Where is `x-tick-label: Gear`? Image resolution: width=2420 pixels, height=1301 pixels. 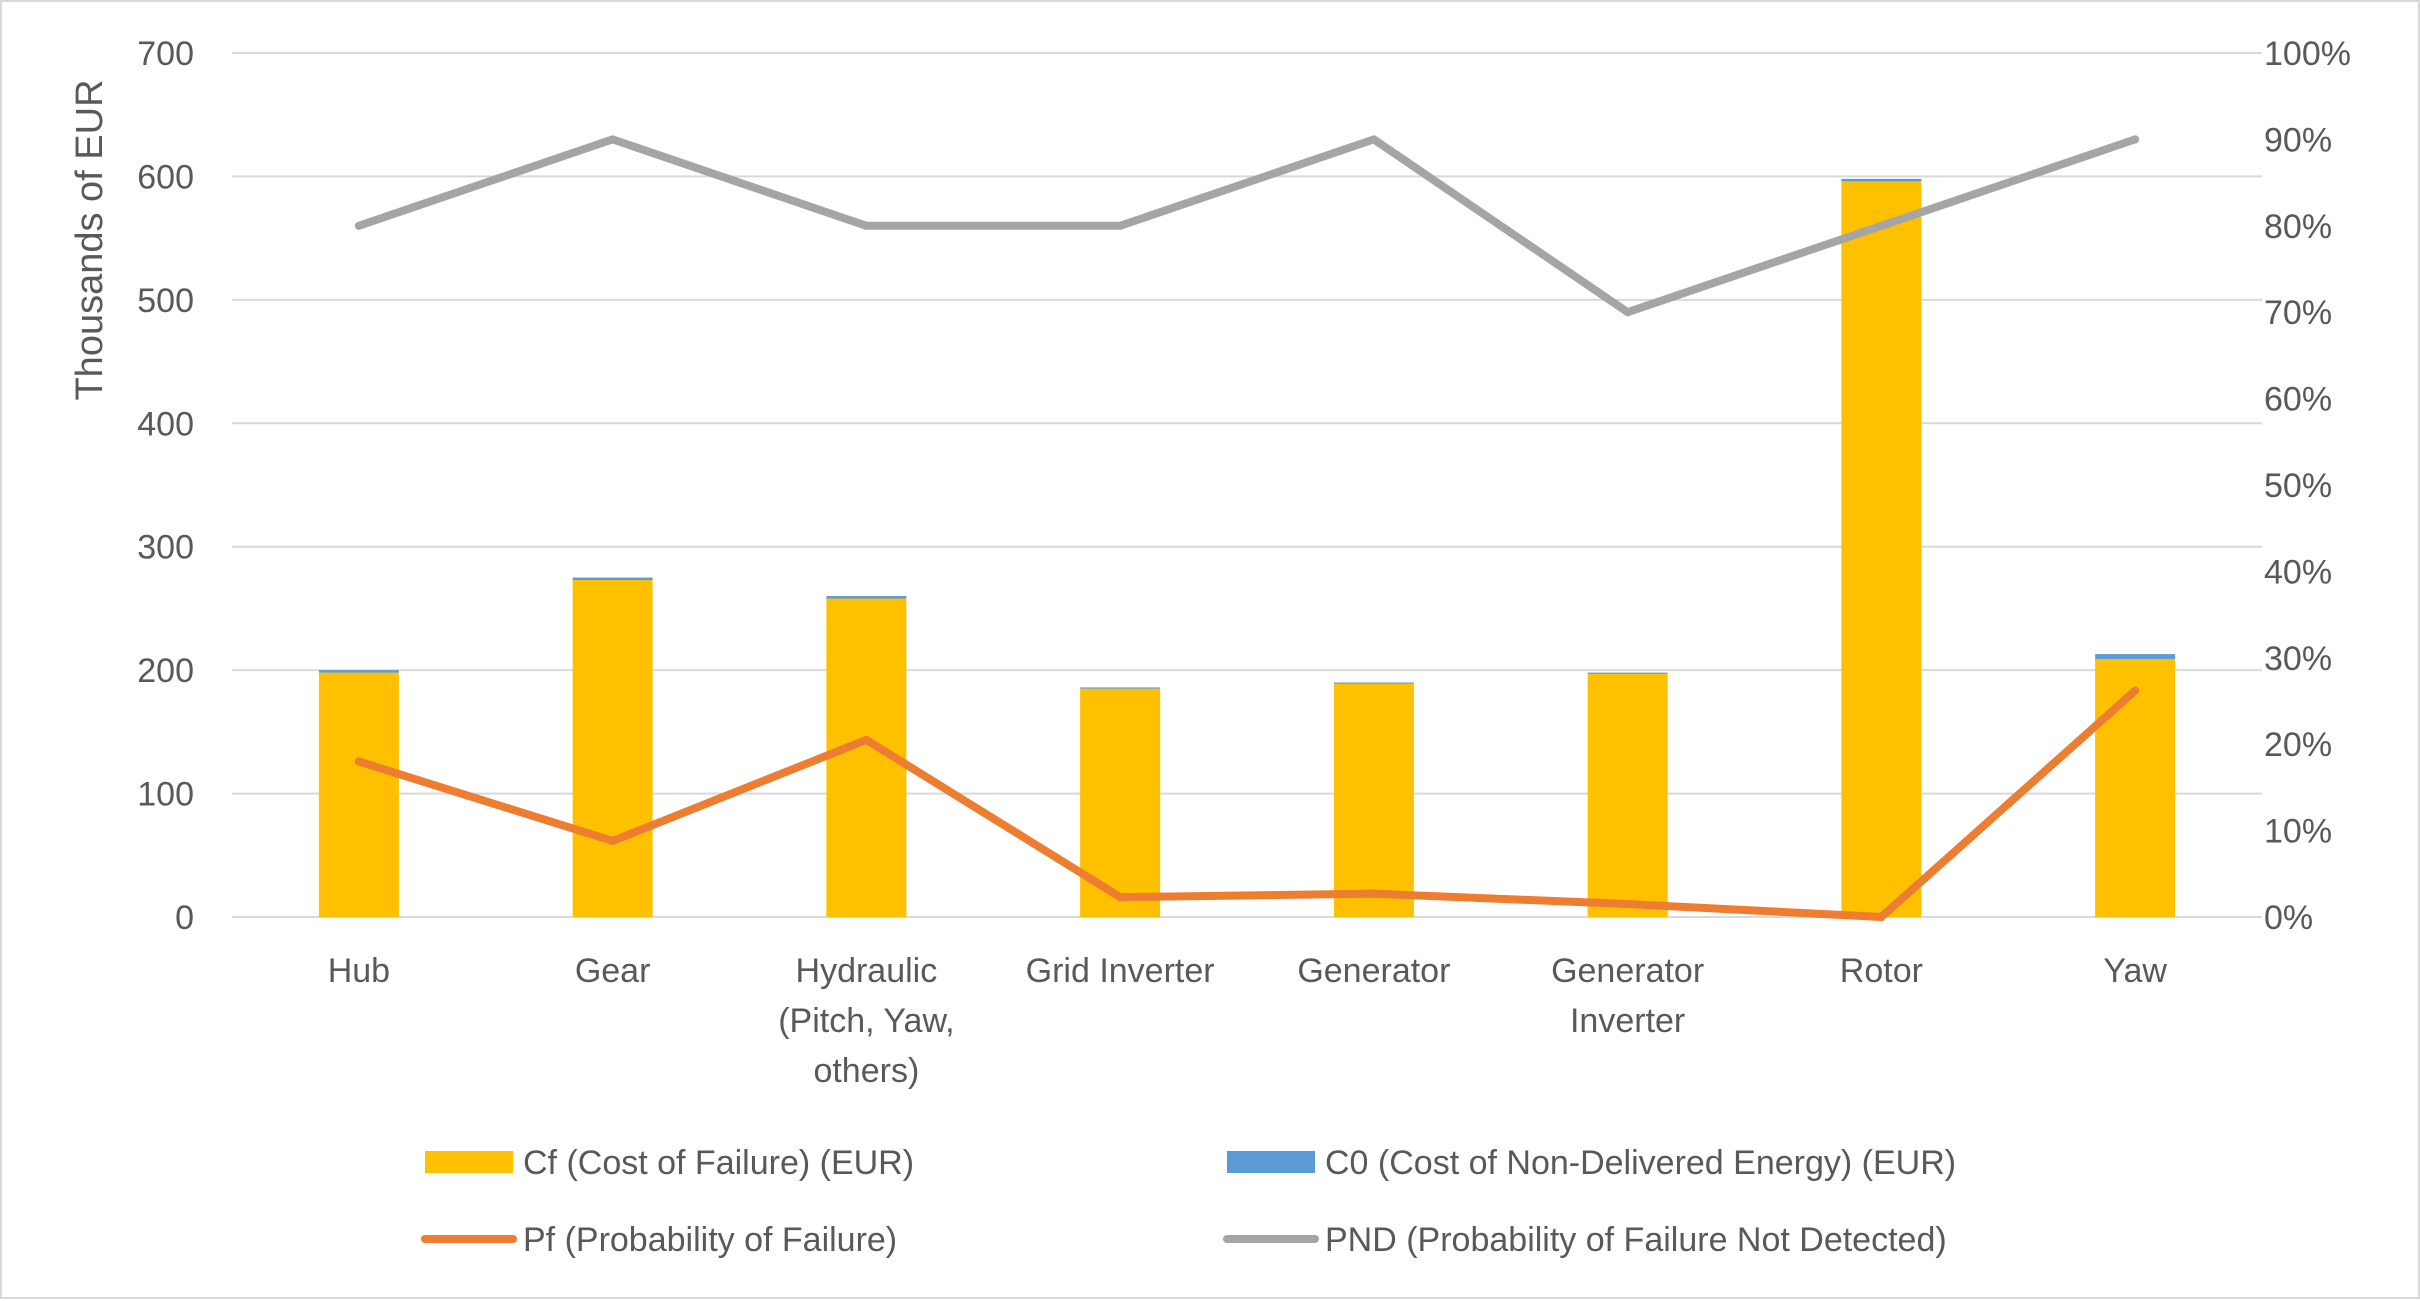
x-tick-label: Gear is located at coordinates (613, 971).